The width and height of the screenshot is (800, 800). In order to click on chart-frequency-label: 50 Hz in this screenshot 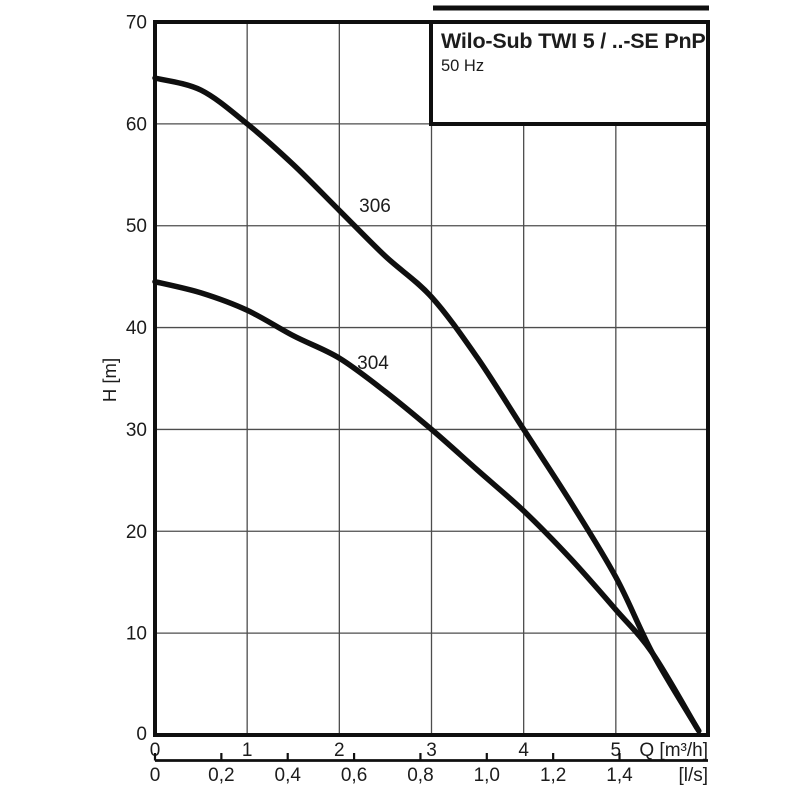, I will do `click(462, 66)`.